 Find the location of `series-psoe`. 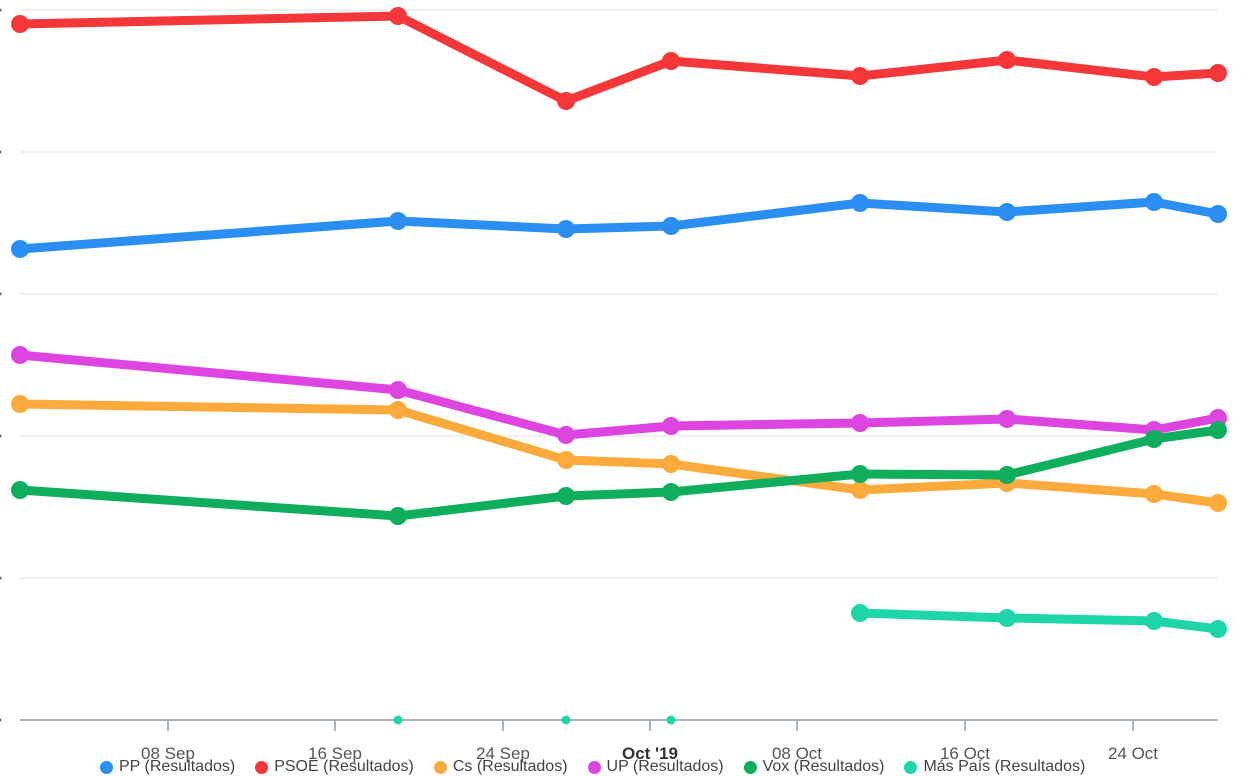

series-psoe is located at coordinates (619, 58).